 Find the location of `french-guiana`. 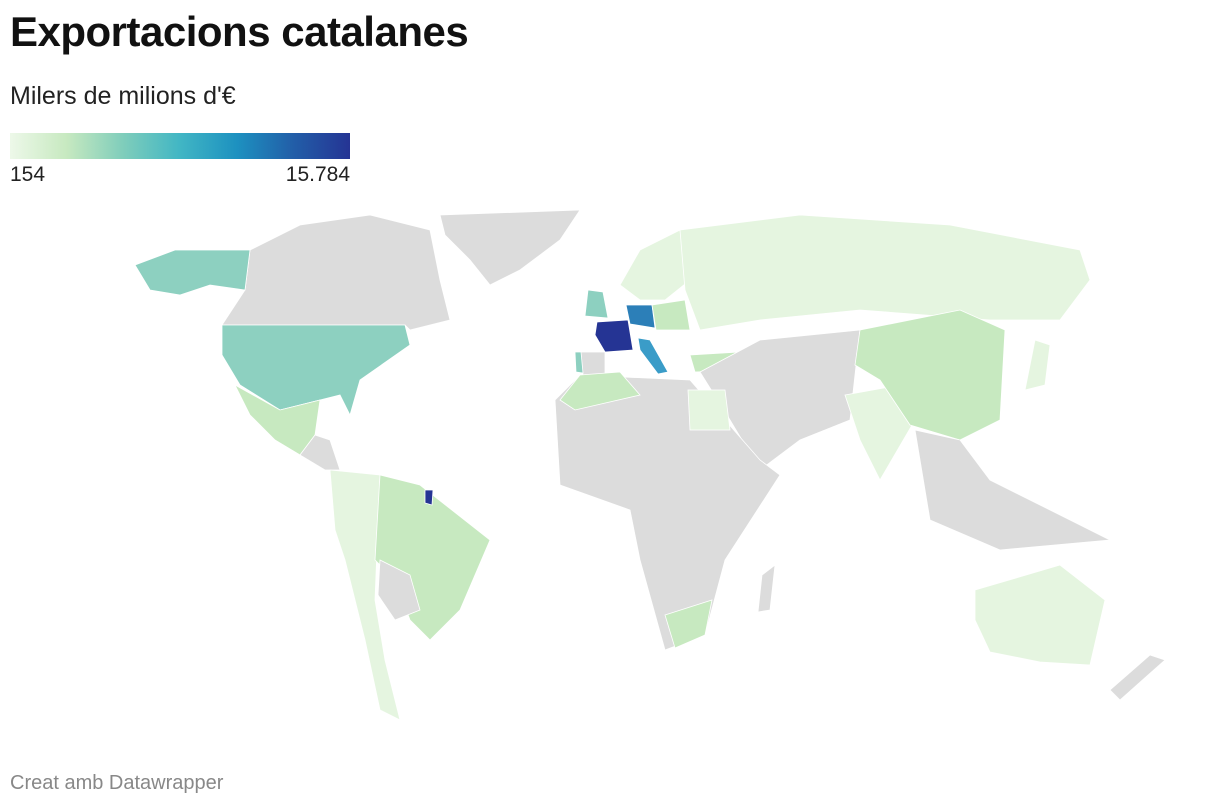

french-guiana is located at coordinates (429, 497).